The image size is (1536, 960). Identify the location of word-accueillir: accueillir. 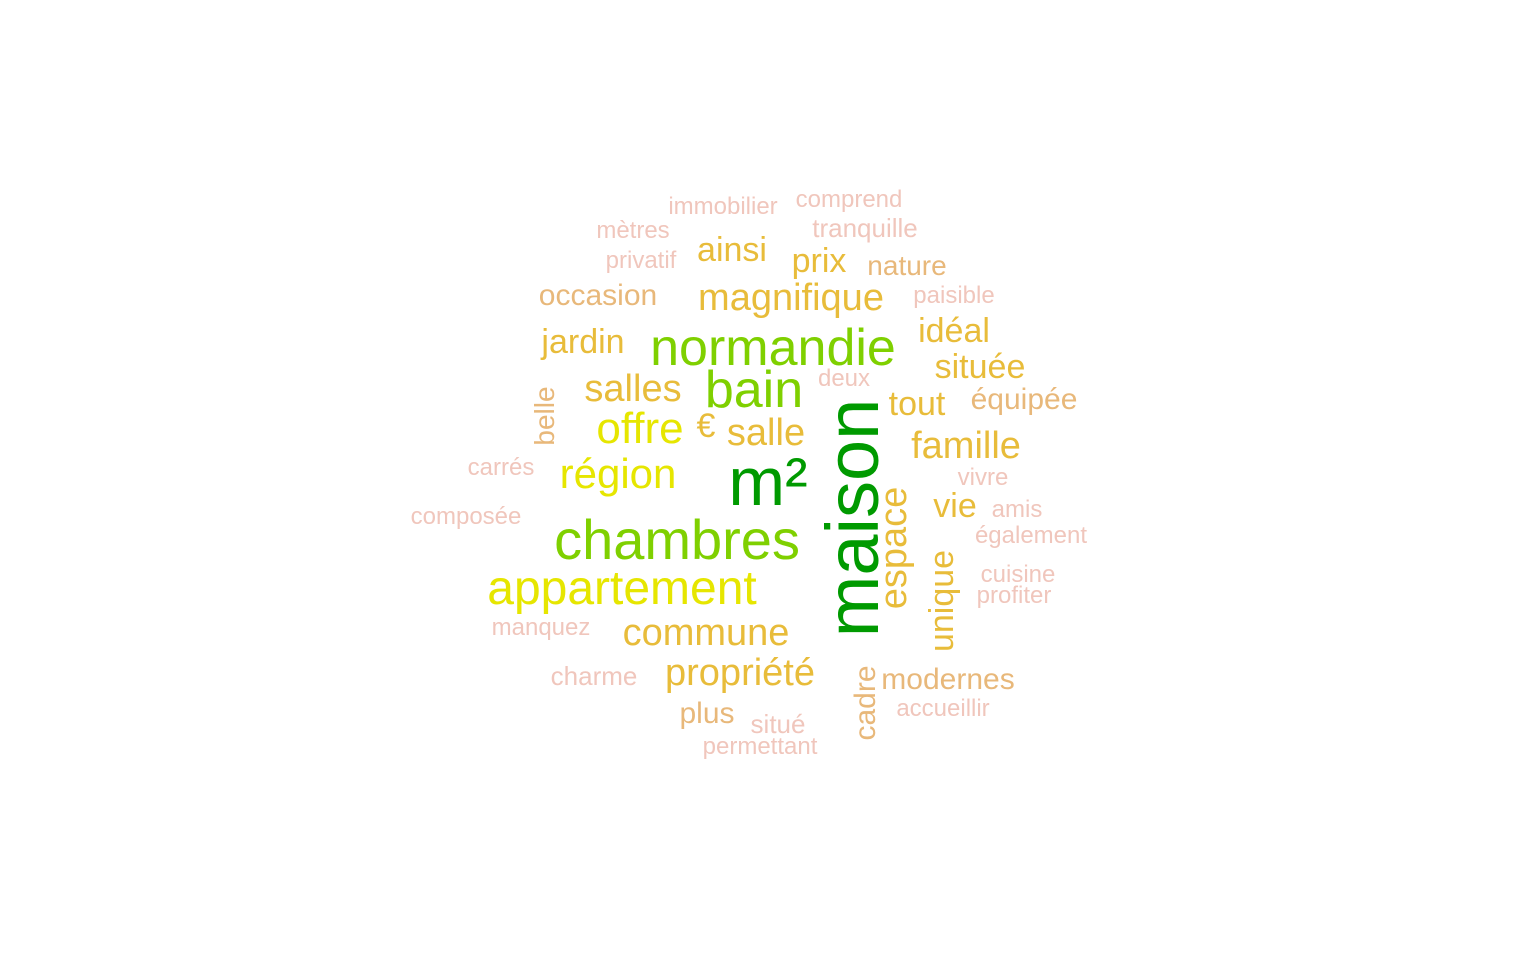
(943, 708).